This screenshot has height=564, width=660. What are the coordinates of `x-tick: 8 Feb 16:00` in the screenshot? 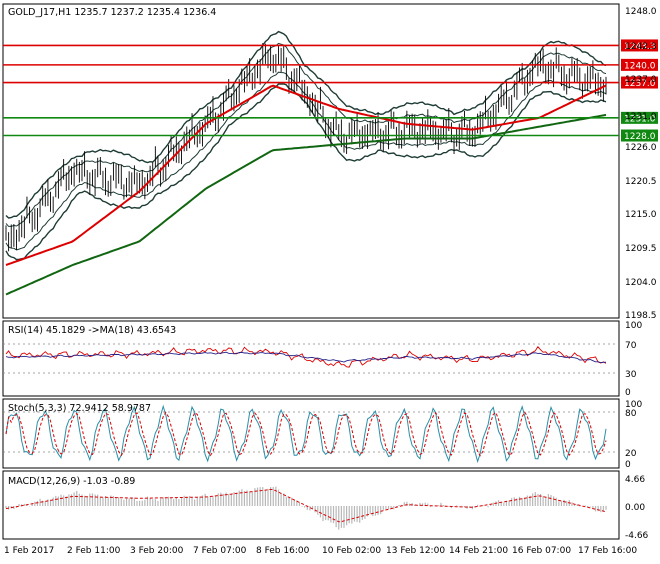 It's located at (283, 551).